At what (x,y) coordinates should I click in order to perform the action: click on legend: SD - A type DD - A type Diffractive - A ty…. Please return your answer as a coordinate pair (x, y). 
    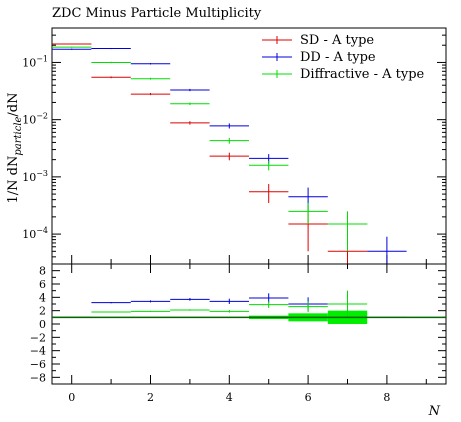
    Looking at the image, I should click on (343, 57).